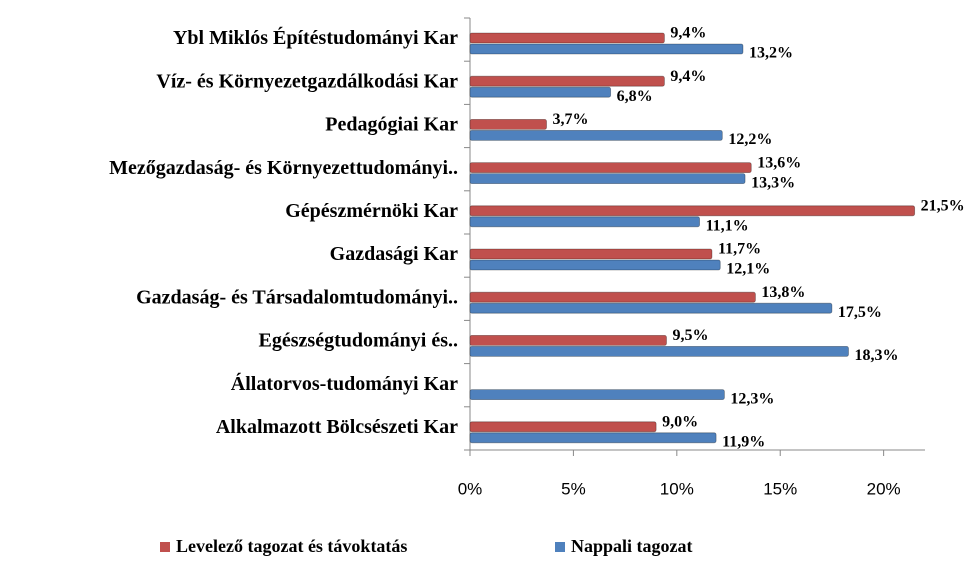 This screenshot has width=980, height=570. What do you see at coordinates (470, 488) in the screenshot?
I see `x-tick-label: 0%` at bounding box center [470, 488].